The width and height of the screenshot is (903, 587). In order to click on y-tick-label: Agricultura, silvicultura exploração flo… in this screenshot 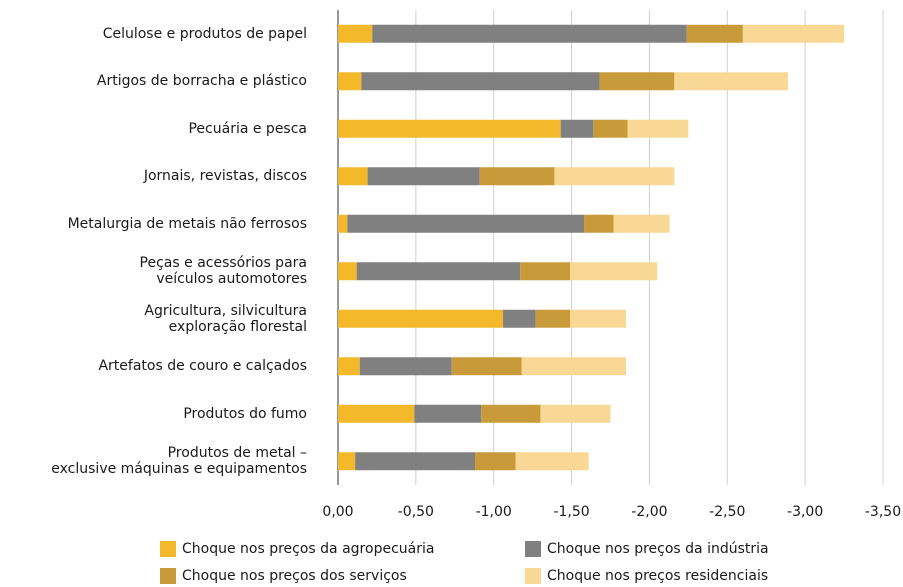, I will do `click(225, 318)`.